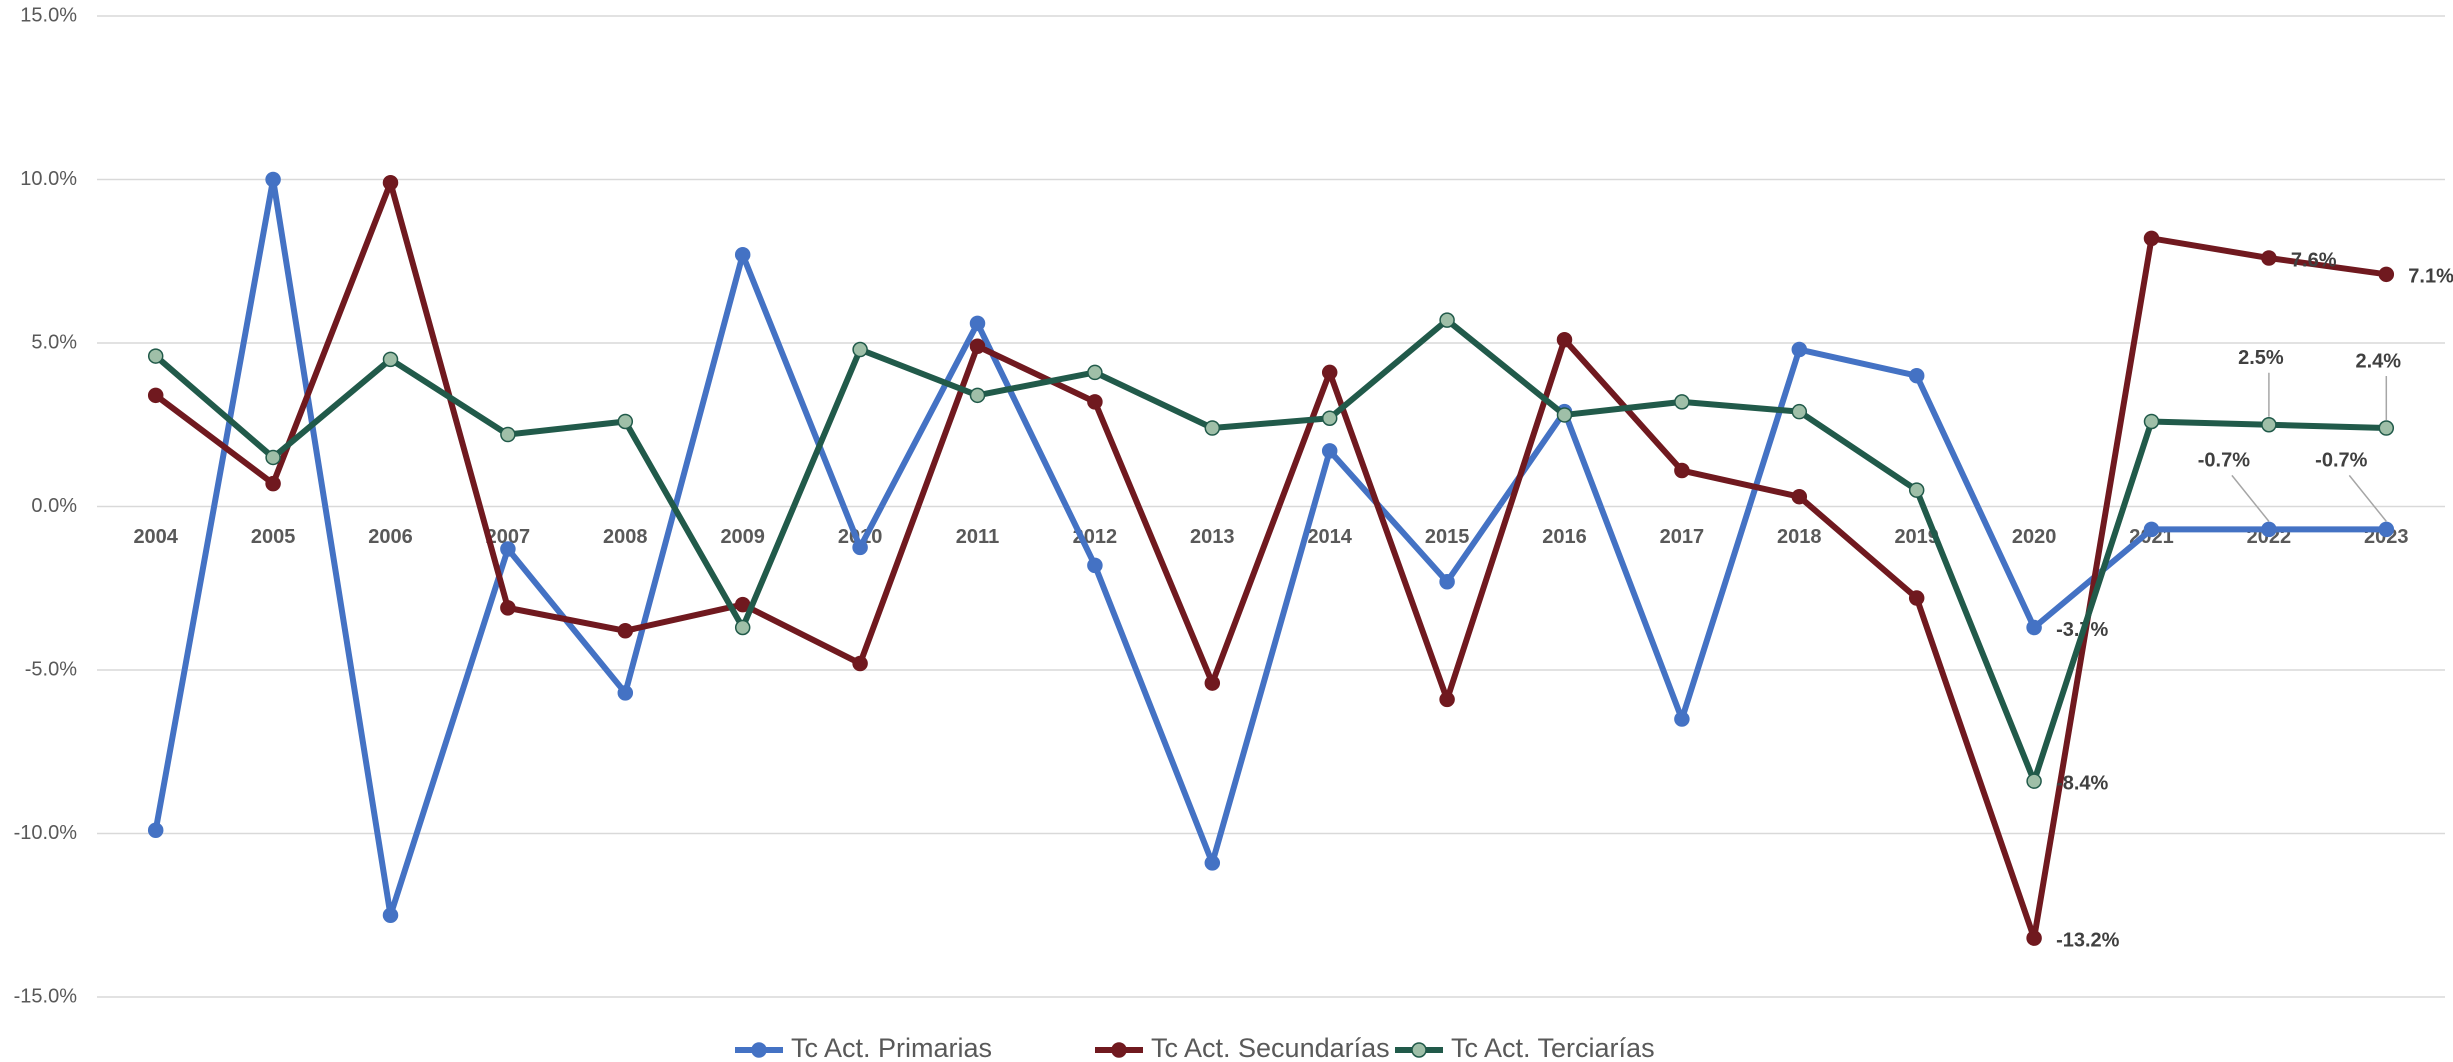 Image resolution: width=2453 pixels, height=1062 pixels. I want to click on y-tick-label: 10.0%, so click(48, 179).